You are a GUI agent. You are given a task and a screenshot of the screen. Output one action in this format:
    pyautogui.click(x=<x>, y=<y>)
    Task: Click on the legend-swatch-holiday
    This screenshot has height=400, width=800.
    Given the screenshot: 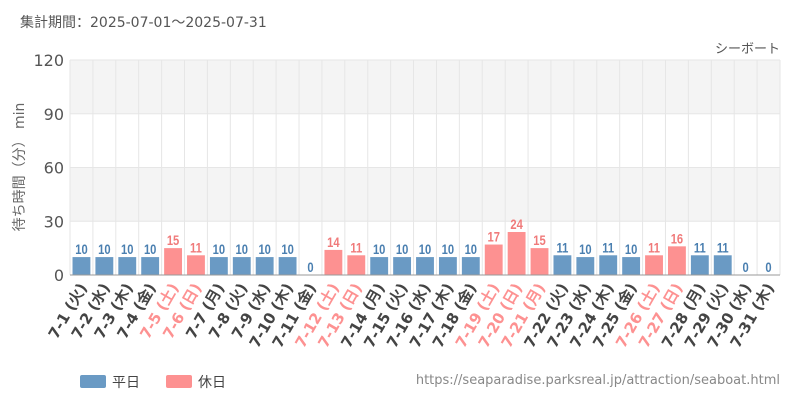 What is the action you would take?
    pyautogui.click(x=179, y=381)
    